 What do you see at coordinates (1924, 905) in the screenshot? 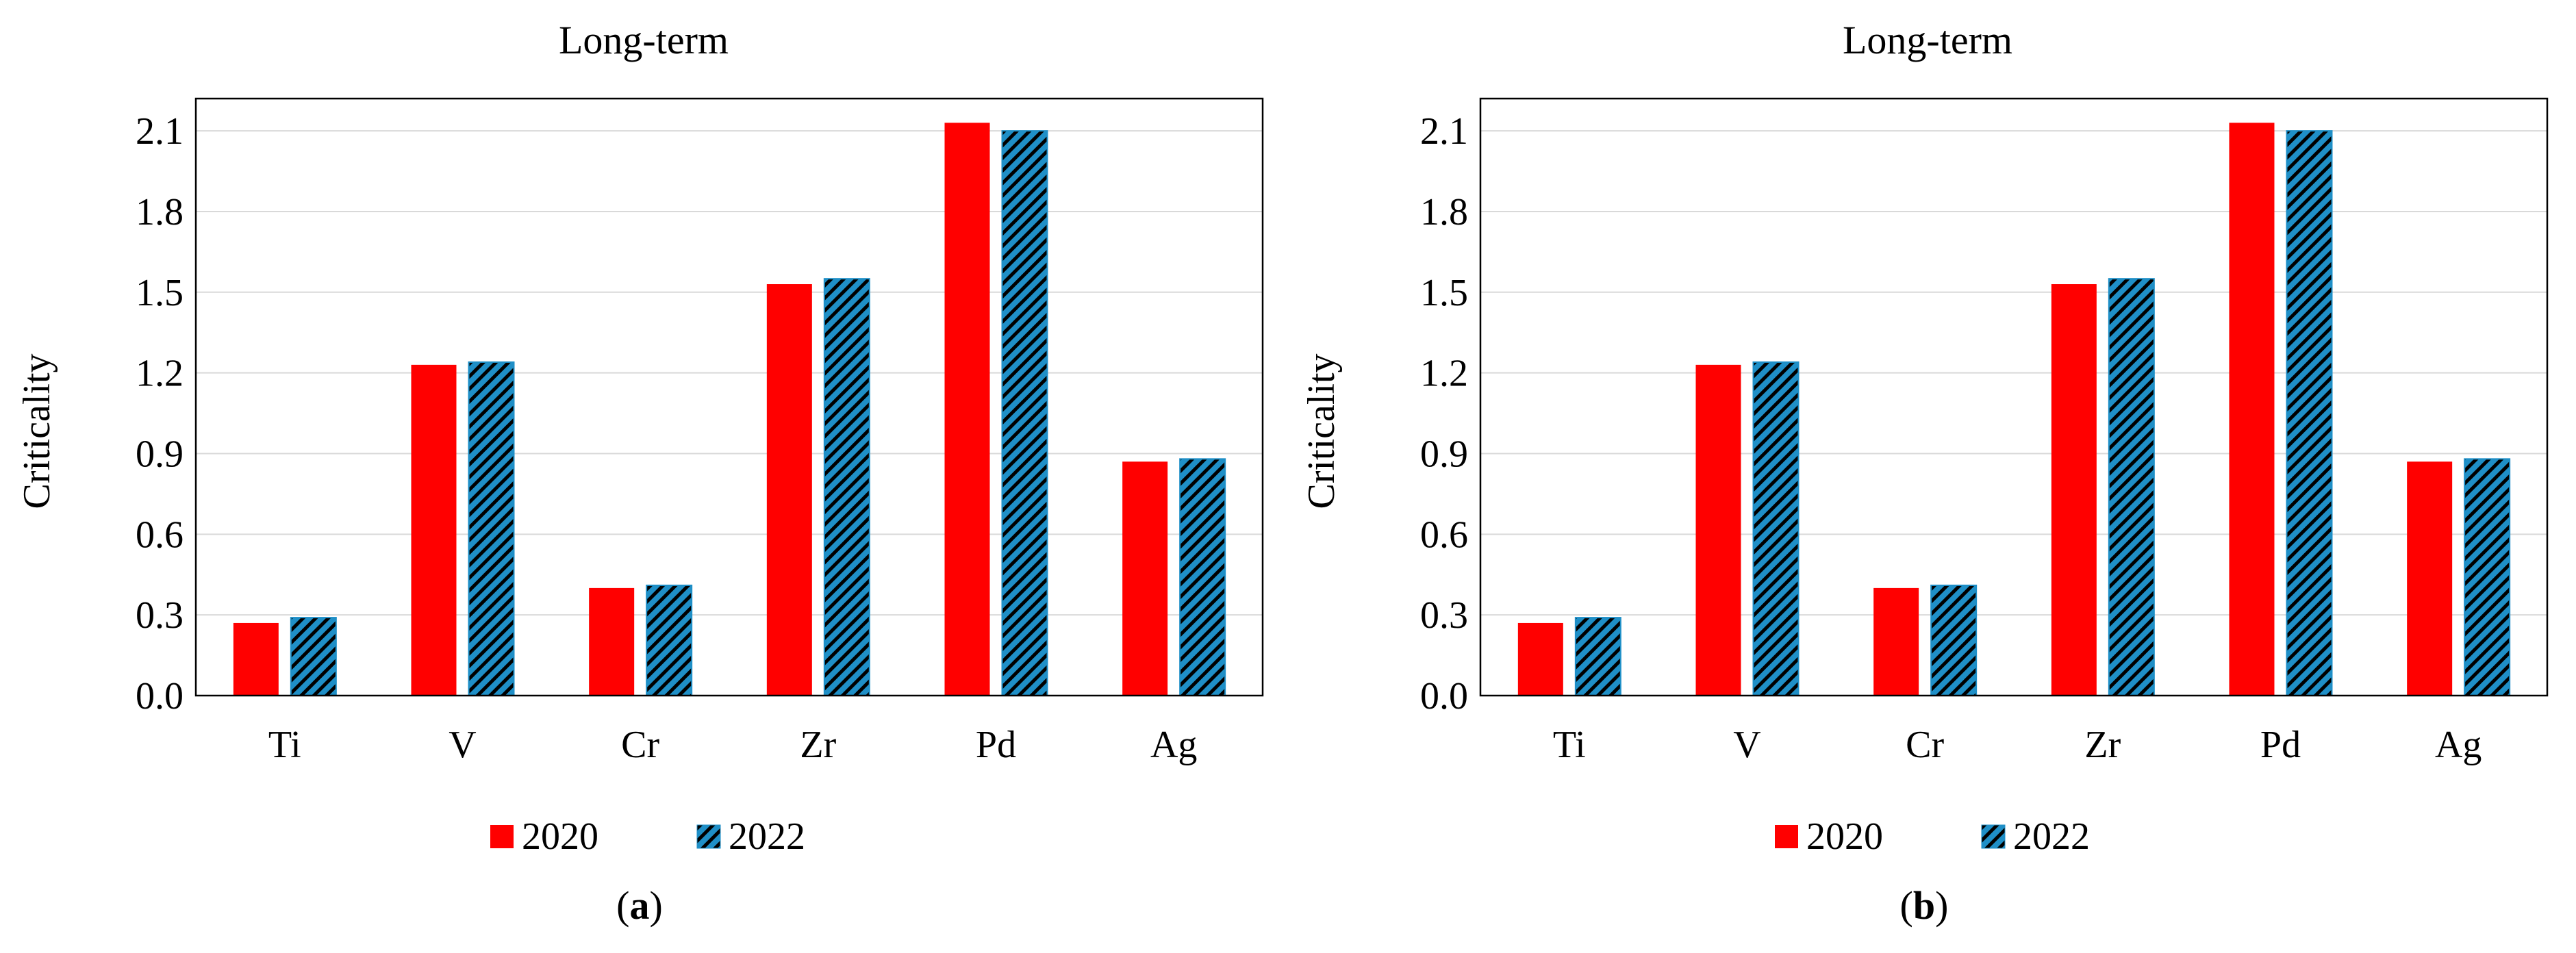
I see `panel-label: (b)` at bounding box center [1924, 905].